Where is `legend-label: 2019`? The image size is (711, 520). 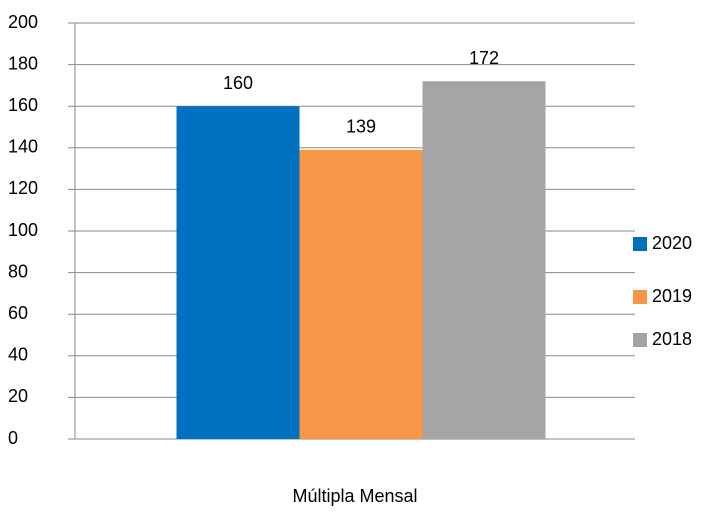
legend-label: 2019 is located at coordinates (672, 296).